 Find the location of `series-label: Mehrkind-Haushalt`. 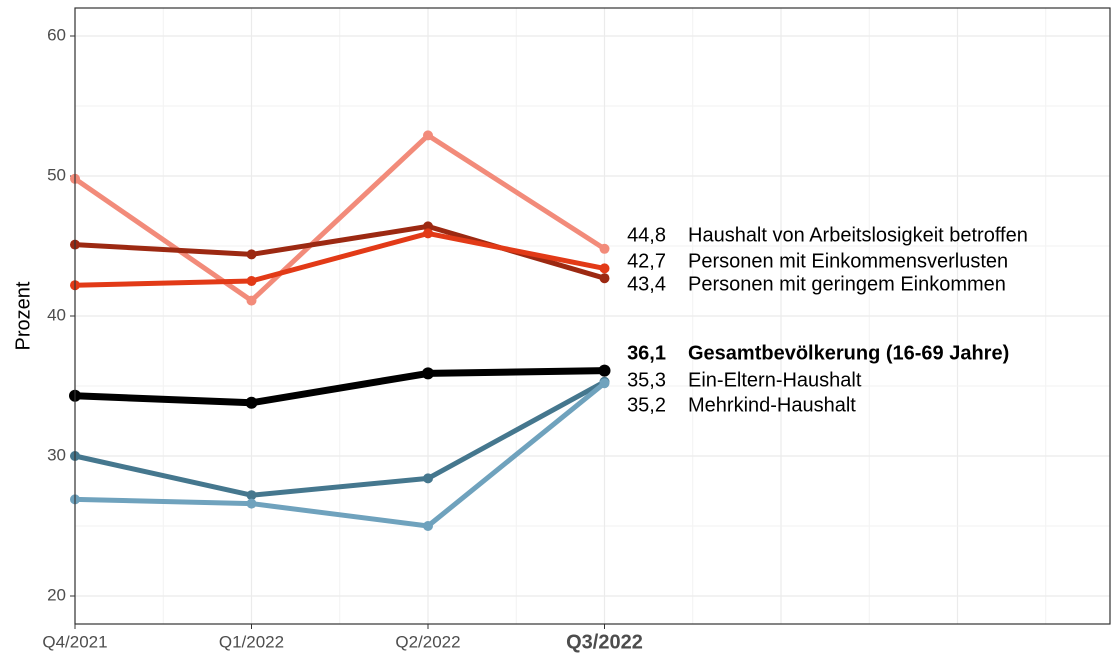

series-label: Mehrkind-Haushalt is located at coordinates (772, 405).